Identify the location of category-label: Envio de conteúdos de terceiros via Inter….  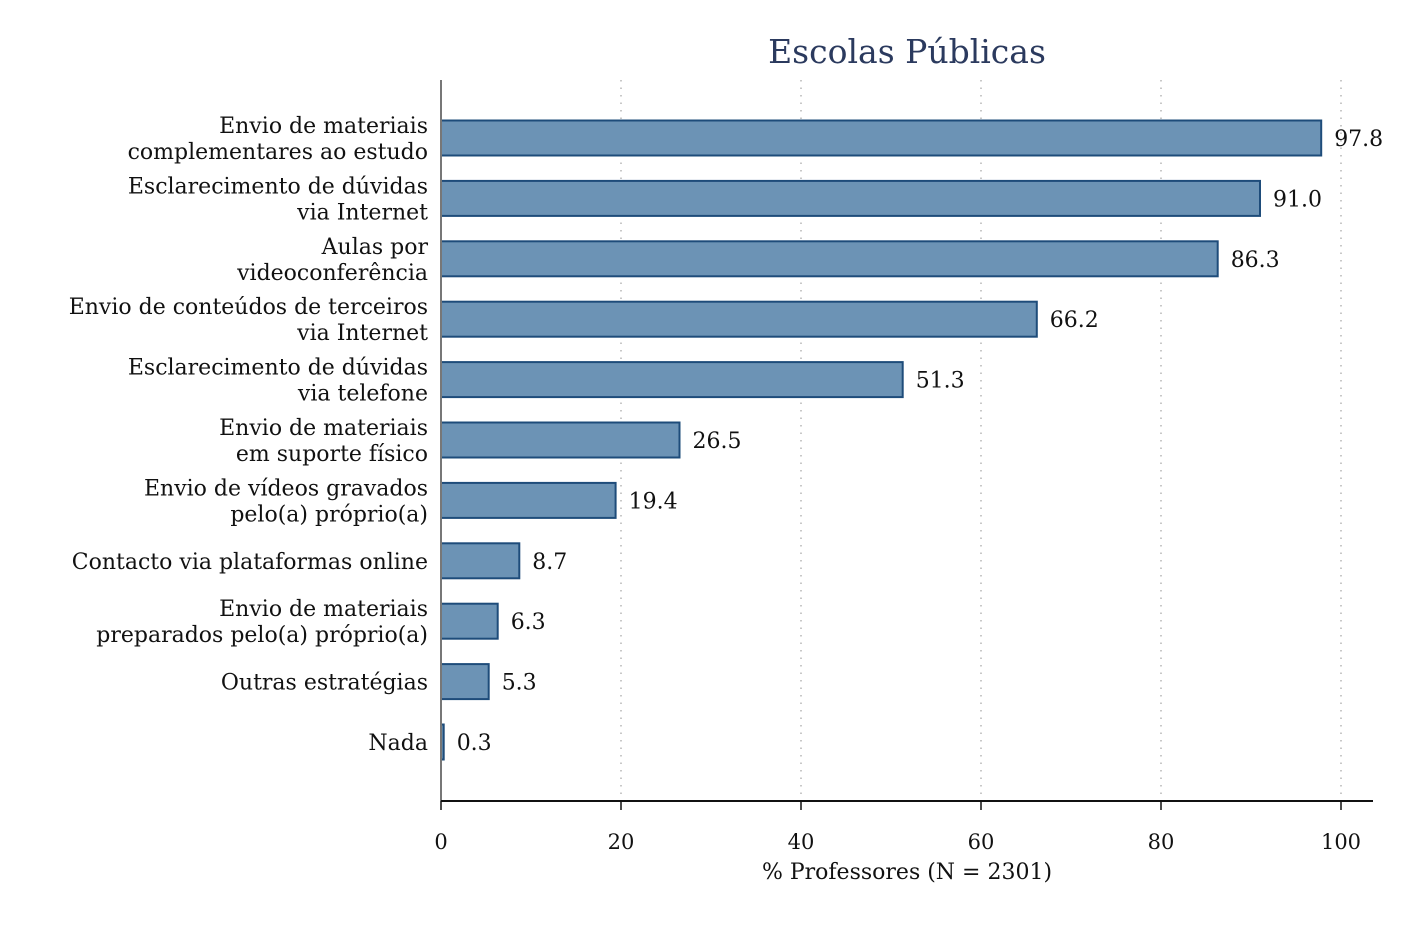
(248, 320).